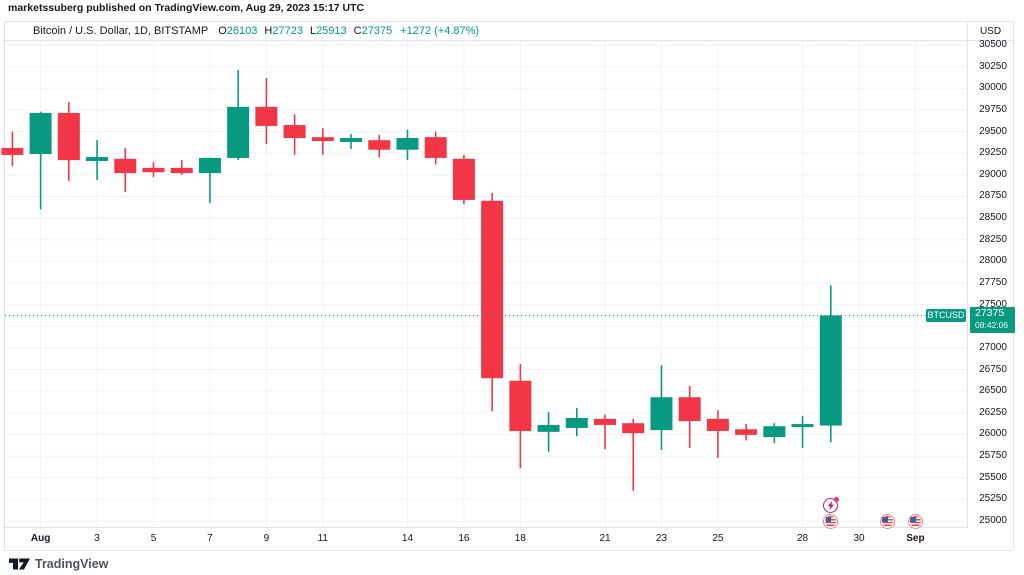  I want to click on price-tick-label: 27500, so click(993, 304).